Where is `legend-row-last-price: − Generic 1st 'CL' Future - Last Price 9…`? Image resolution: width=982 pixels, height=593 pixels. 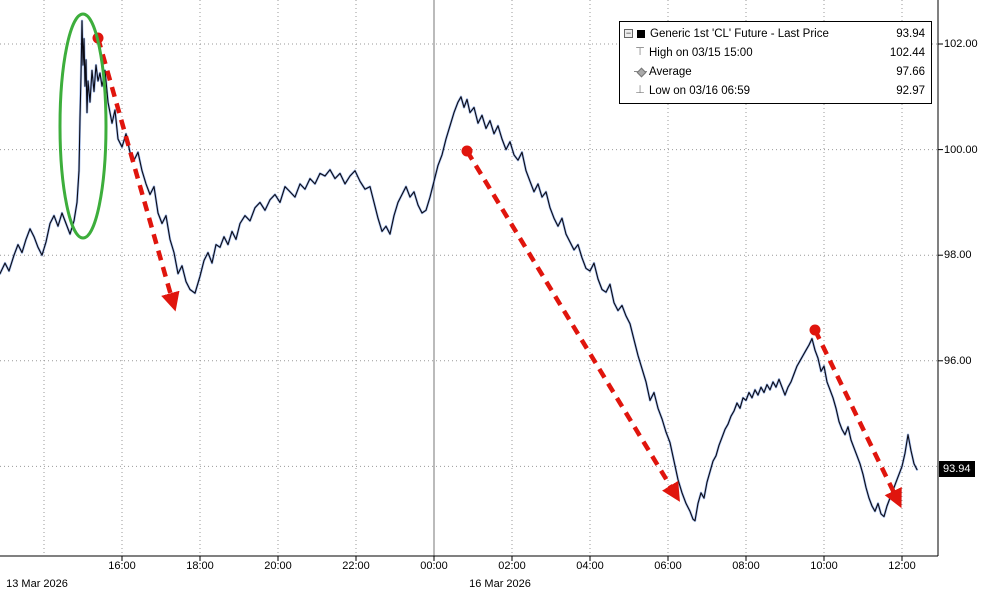
legend-row-last-price: − Generic 1st 'CL' Future - Last Price 9… is located at coordinates (774, 33).